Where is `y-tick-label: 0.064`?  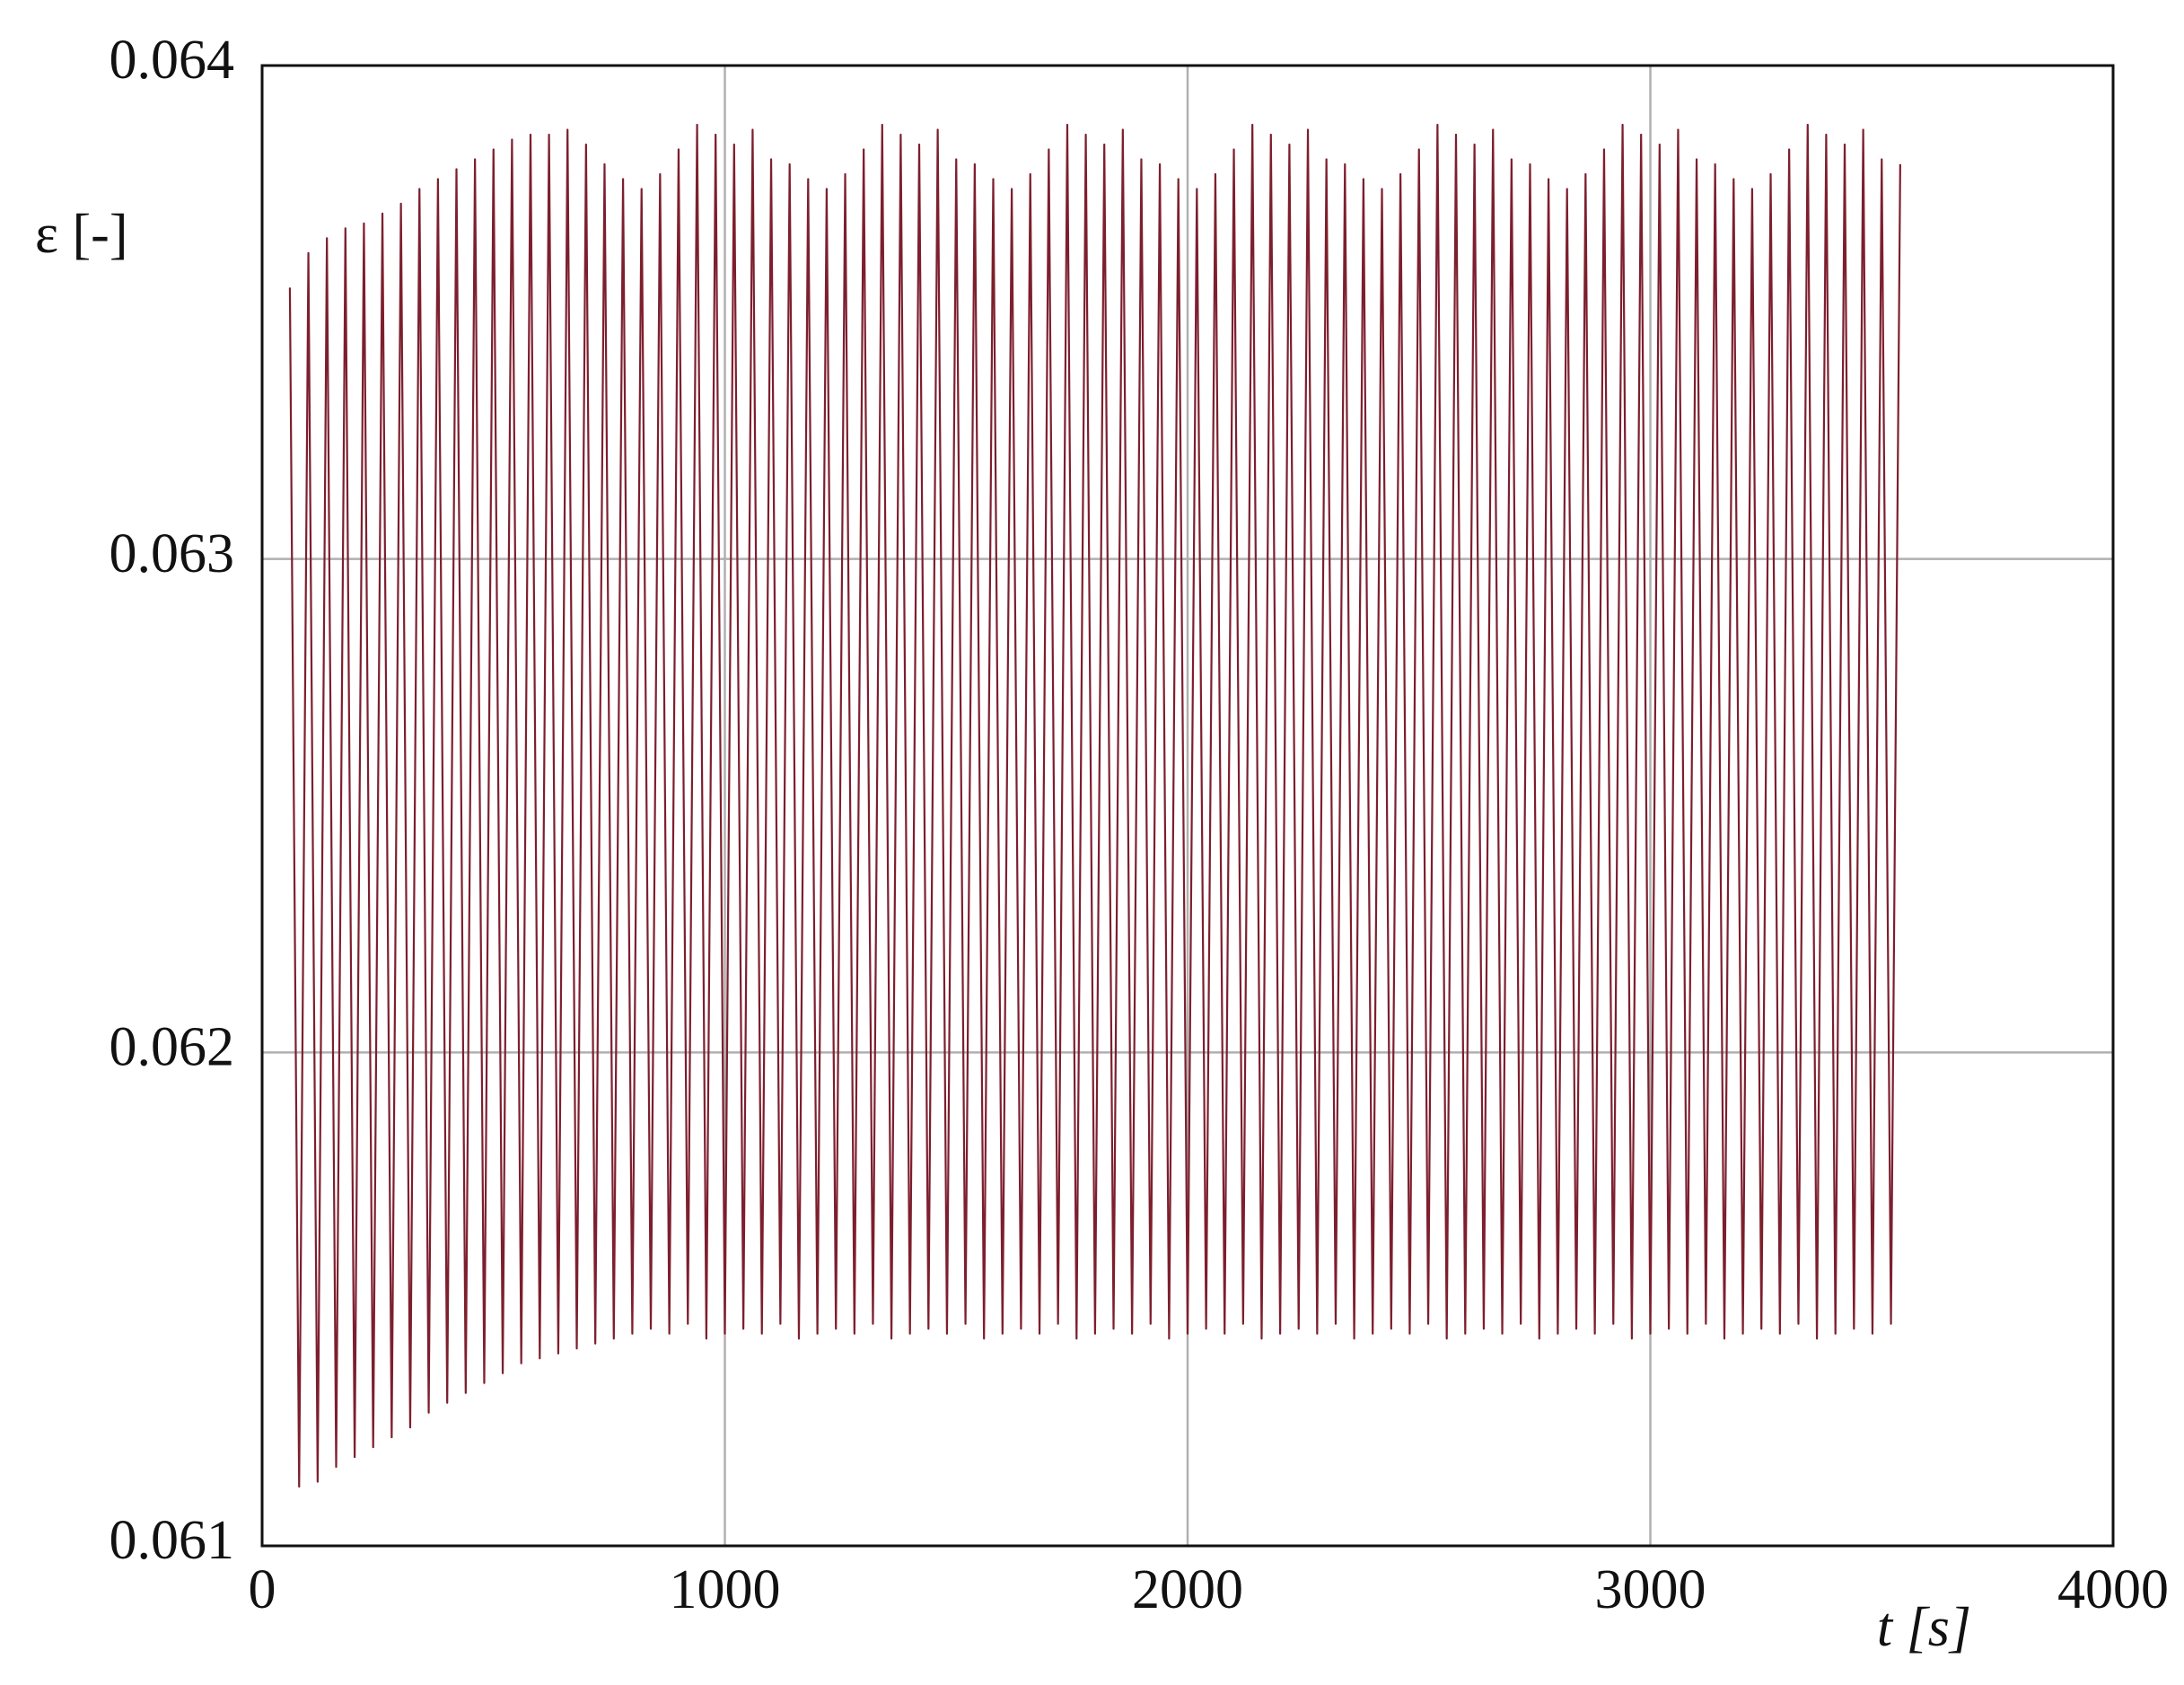
y-tick-label: 0.064 is located at coordinates (173, 60).